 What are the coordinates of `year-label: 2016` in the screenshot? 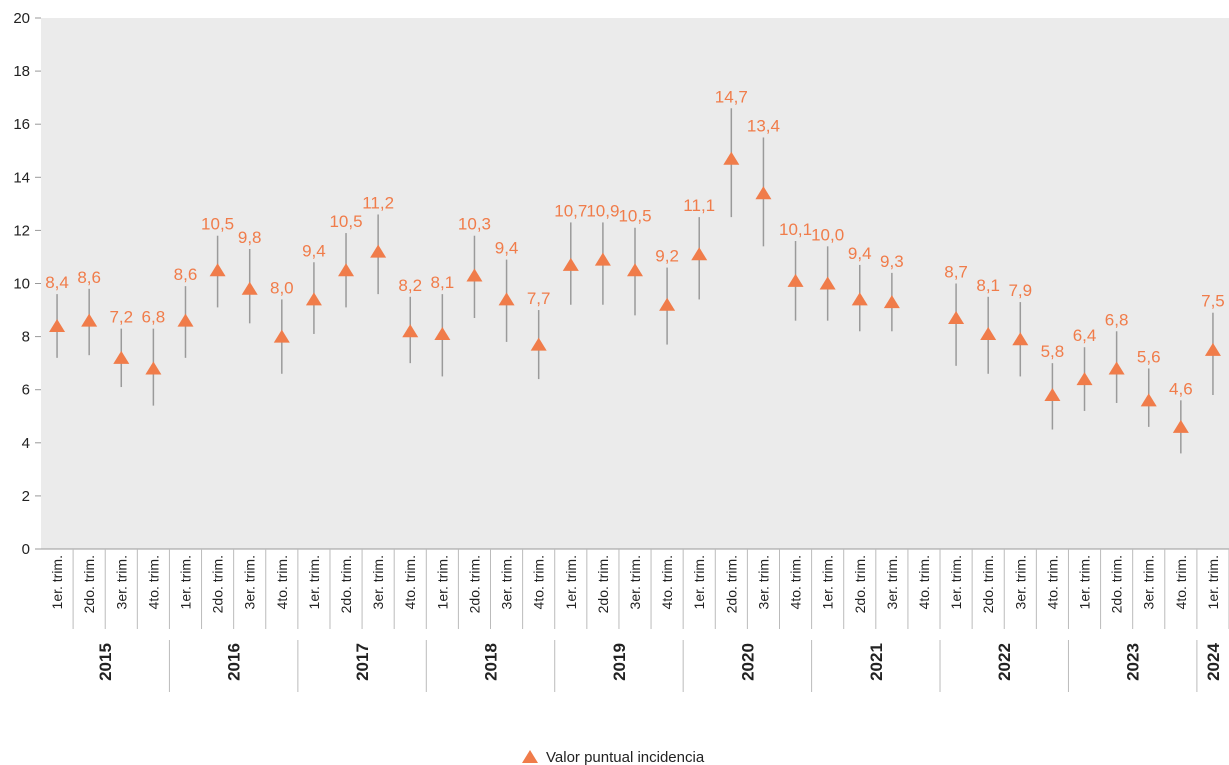 It's located at (234, 662).